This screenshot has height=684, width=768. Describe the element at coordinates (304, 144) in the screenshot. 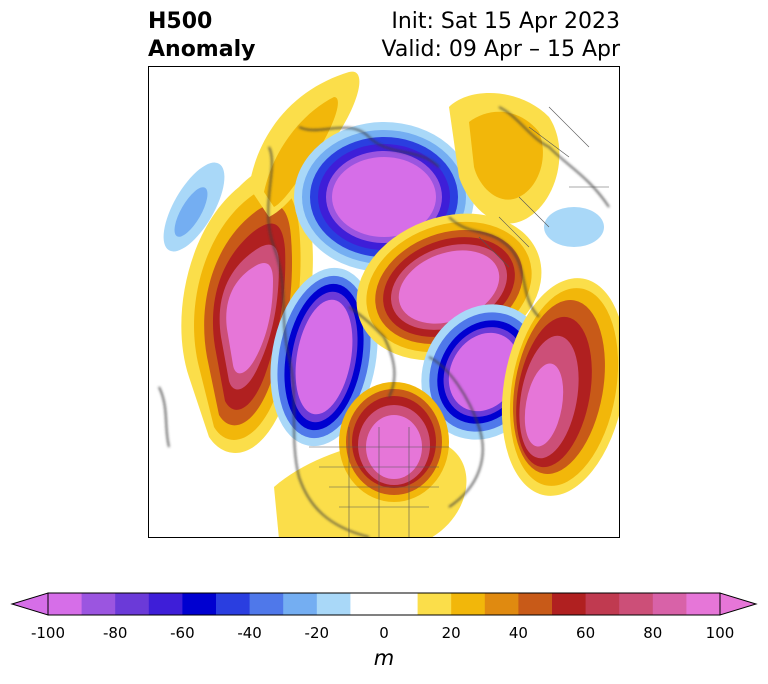

I see `positive-anomaly-alaska` at that location.